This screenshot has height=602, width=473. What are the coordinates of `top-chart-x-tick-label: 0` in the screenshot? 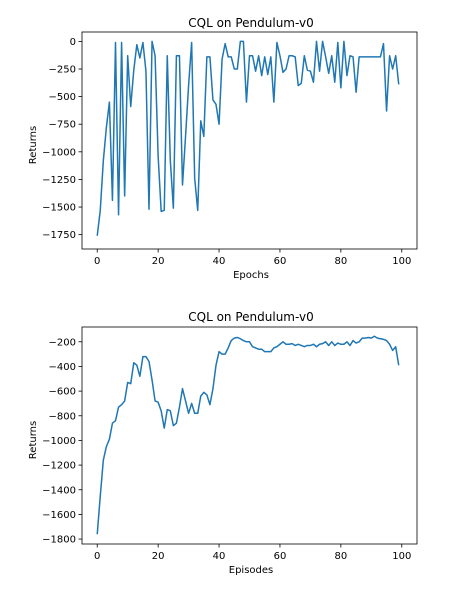 It's located at (97, 261).